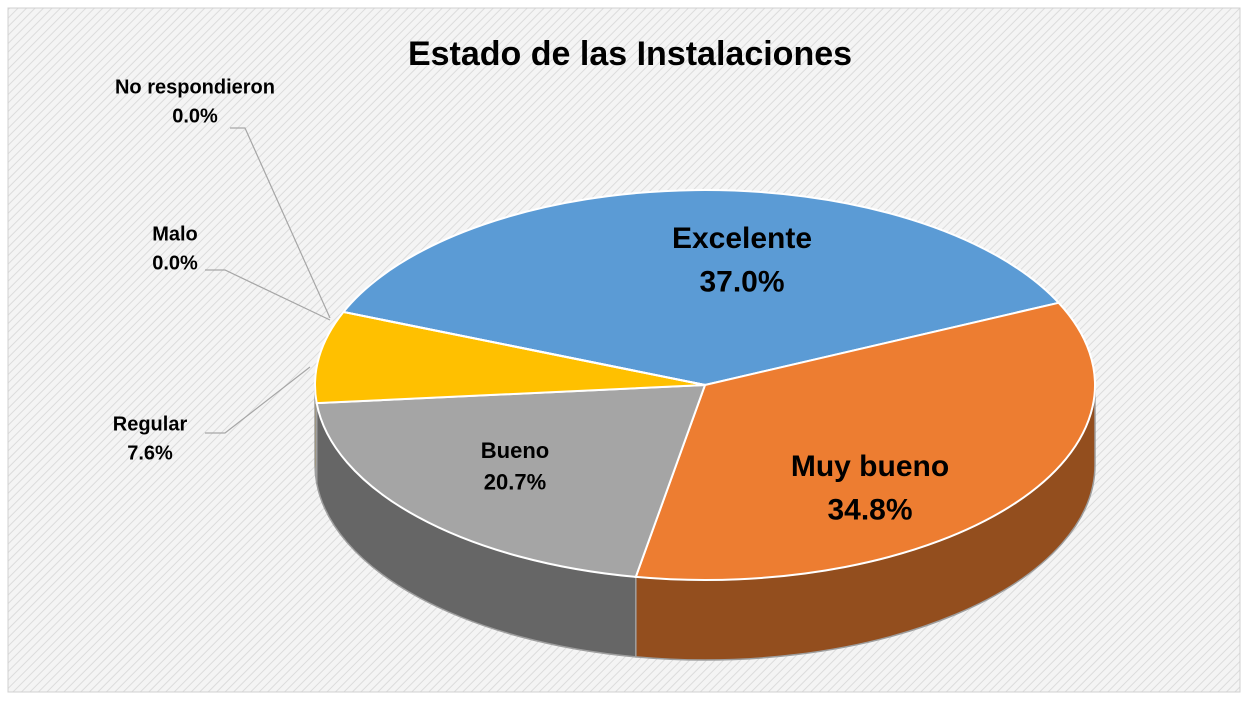 The width and height of the screenshot is (1249, 701). What do you see at coordinates (869, 509) in the screenshot?
I see `data-label-value: 34.8%` at bounding box center [869, 509].